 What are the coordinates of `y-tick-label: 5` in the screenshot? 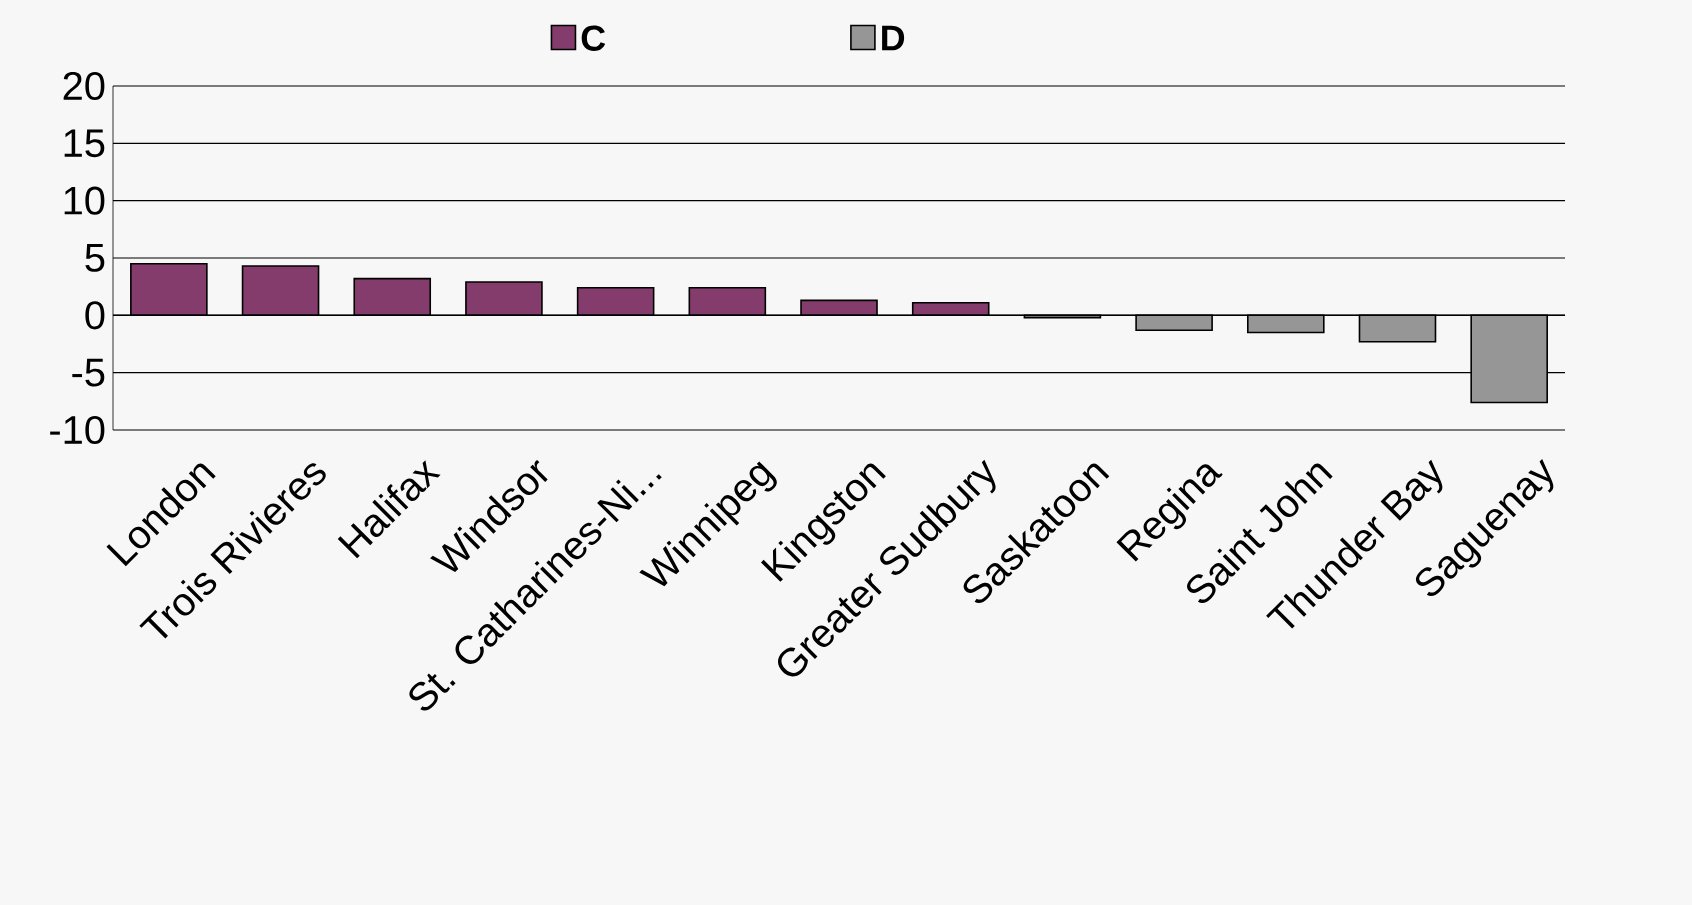 It's located at (95, 258).